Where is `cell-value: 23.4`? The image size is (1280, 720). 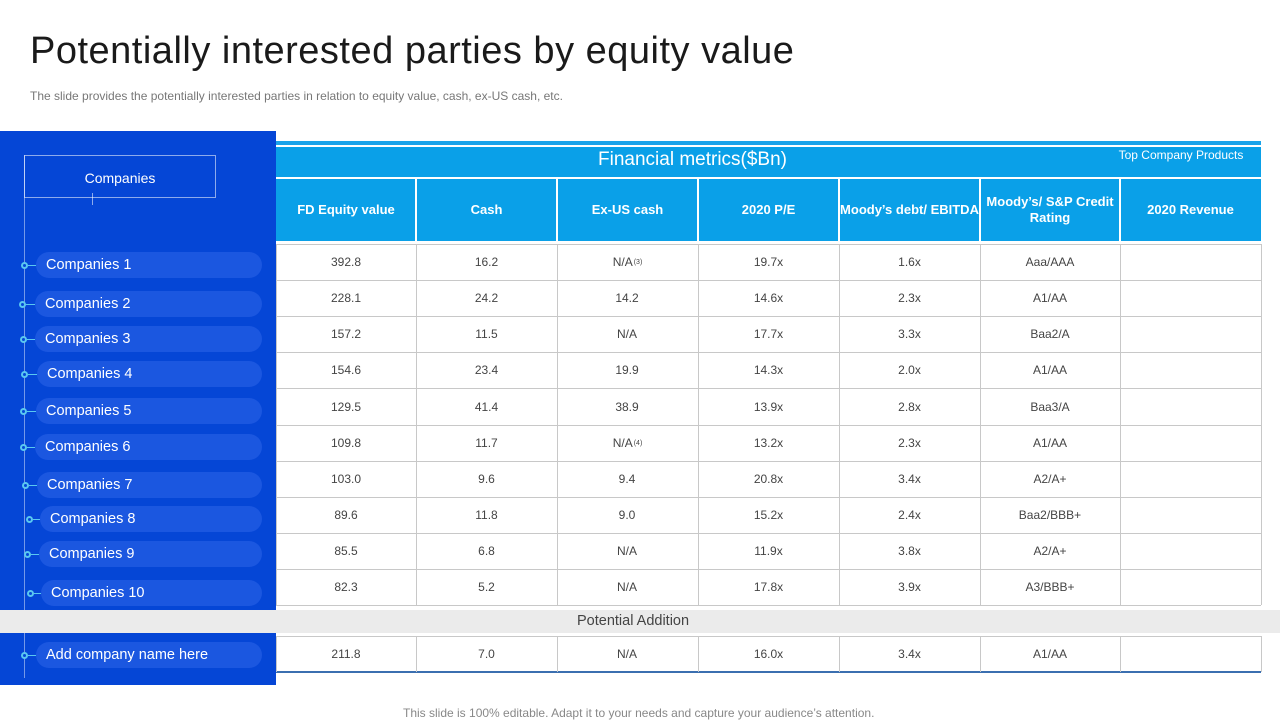
cell-value: 23.4 is located at coordinates (486, 370).